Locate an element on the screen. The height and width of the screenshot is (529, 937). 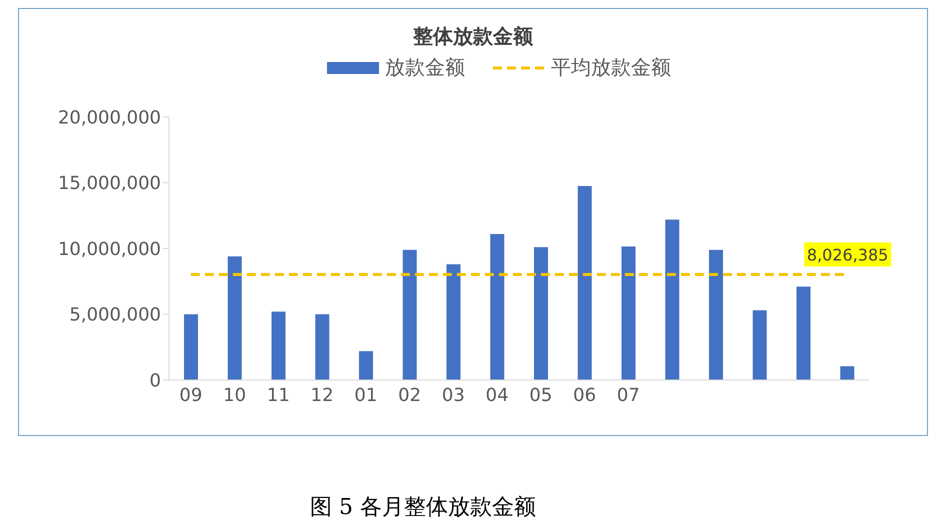
y-tick-label: 0 is located at coordinates (155, 381).